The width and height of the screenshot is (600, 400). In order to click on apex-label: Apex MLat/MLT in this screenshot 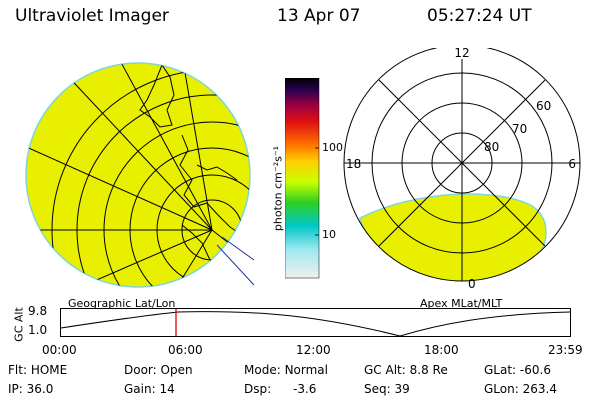, I will do `click(461, 303)`.